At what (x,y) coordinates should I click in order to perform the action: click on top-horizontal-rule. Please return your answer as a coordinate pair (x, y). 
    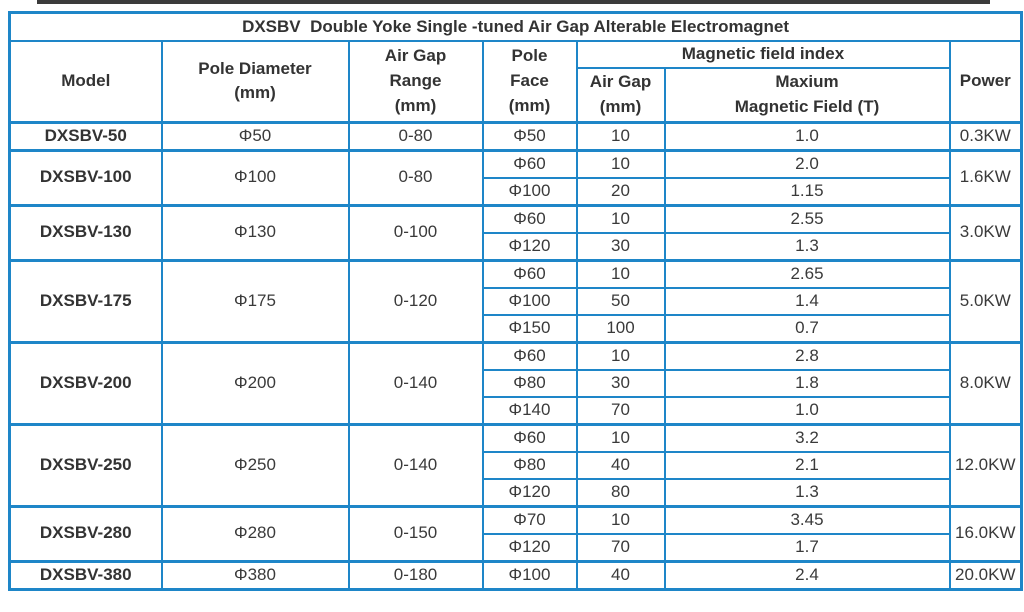
    Looking at the image, I should click on (513, 2).